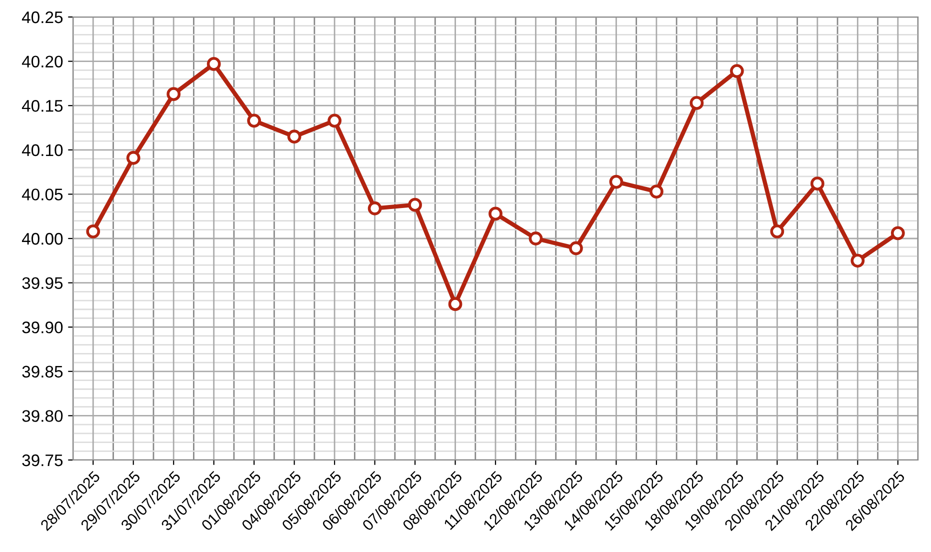 The height and width of the screenshot is (552, 931). I want to click on y-tick-label: 39.75, so click(42, 460).